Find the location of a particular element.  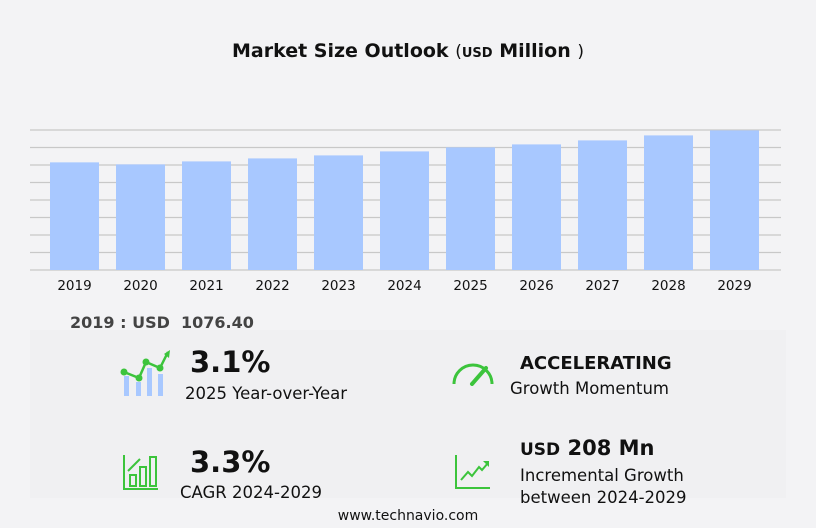

bar-2027 is located at coordinates (602, 205).